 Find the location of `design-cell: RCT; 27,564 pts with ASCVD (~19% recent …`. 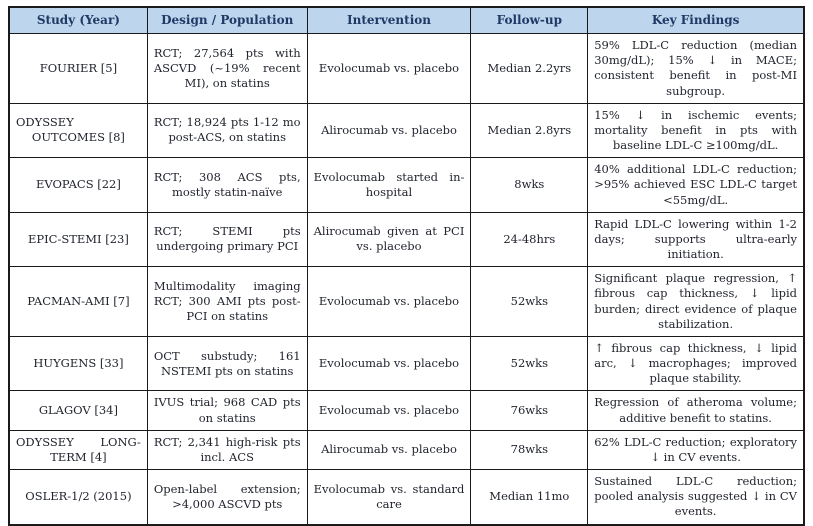

design-cell: RCT; 27,564 pts with ASCVD (~19% recent … is located at coordinates (227, 68).